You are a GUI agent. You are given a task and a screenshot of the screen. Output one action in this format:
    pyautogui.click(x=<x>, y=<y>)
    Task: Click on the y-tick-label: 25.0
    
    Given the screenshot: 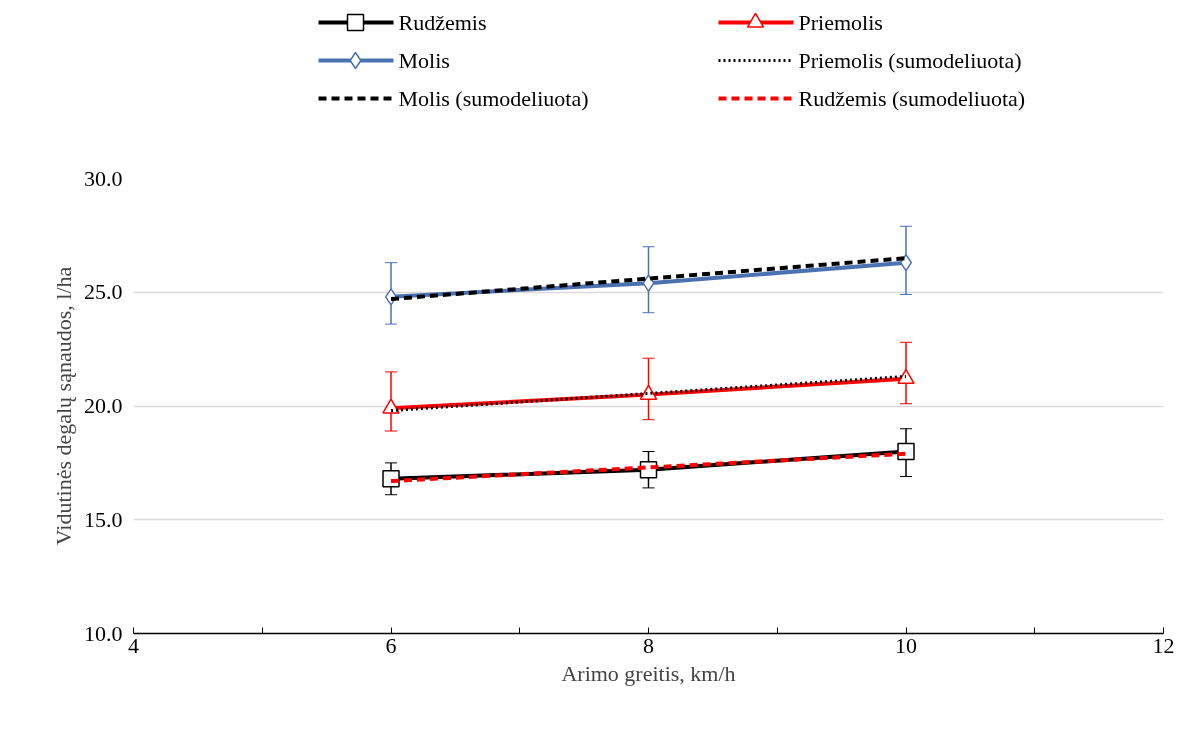 What is the action you would take?
    pyautogui.click(x=103, y=292)
    